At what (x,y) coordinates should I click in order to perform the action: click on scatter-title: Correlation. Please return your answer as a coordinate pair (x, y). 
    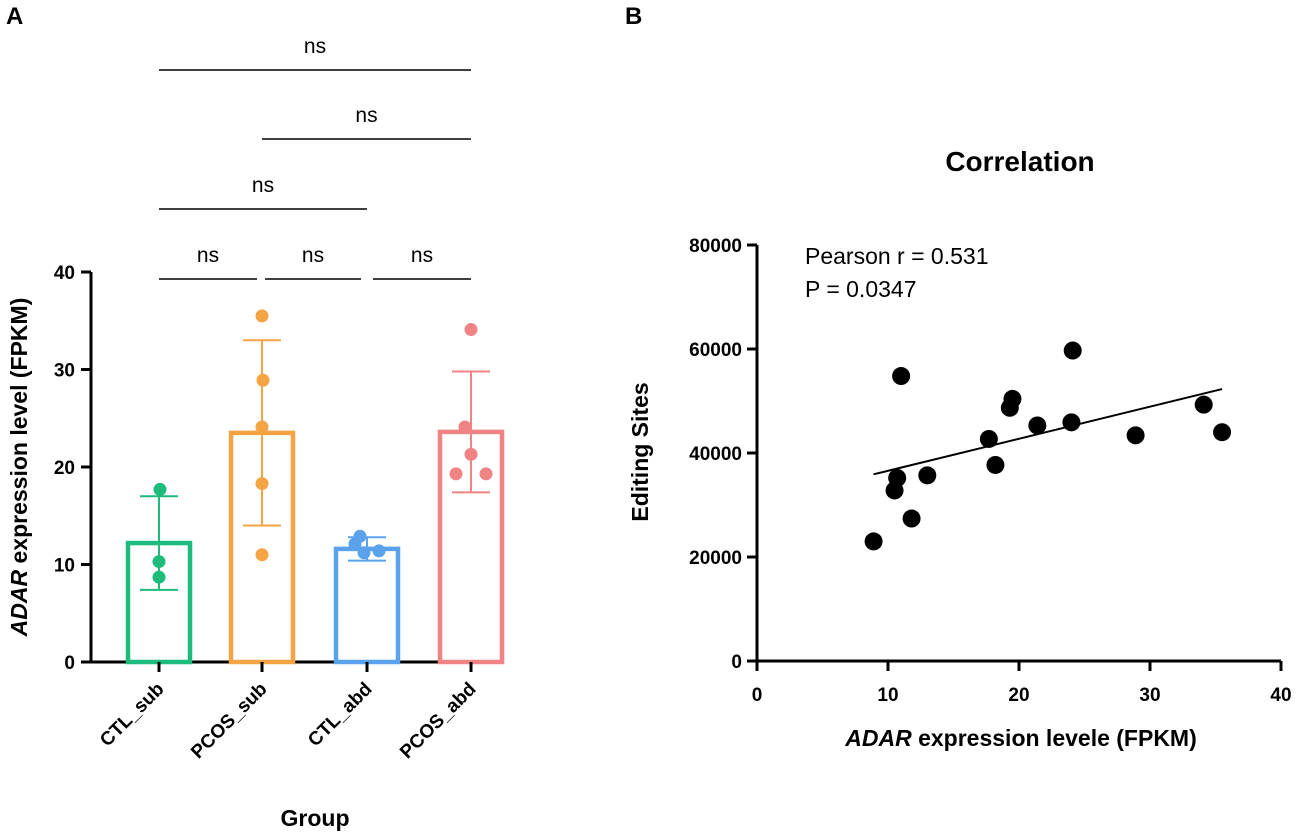
    Looking at the image, I should click on (1019, 161).